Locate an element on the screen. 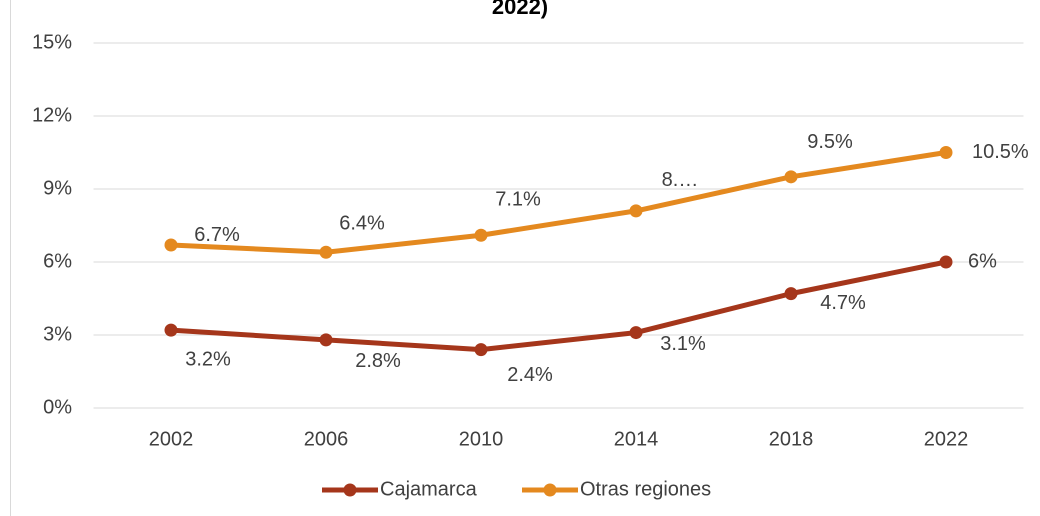 The width and height of the screenshot is (1040, 516). data-label: 7.1% is located at coordinates (518, 200).